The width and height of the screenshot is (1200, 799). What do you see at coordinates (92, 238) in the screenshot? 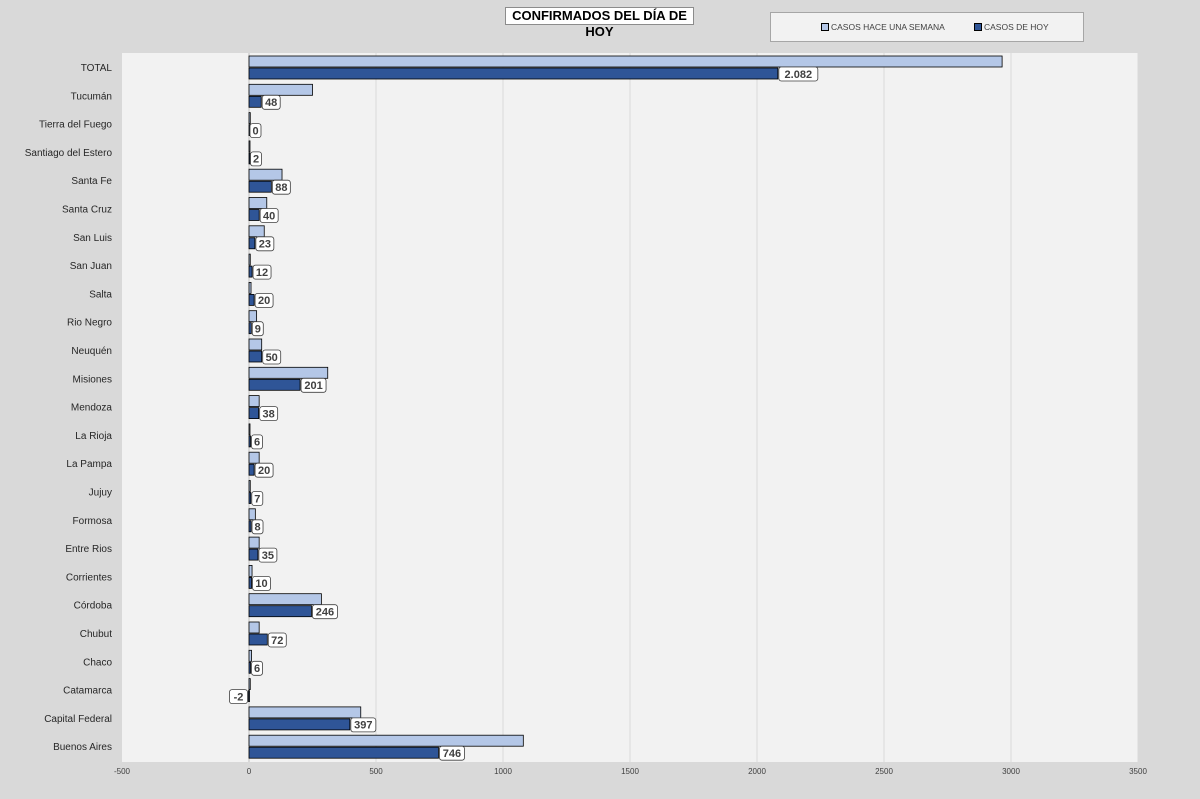
I see `category-label: San Luis` at bounding box center [92, 238].